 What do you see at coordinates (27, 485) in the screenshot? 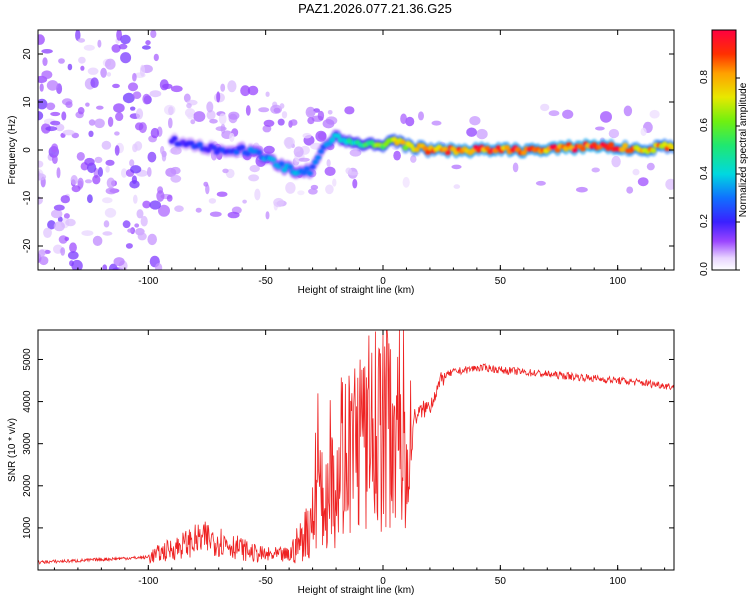
I see `snr-ytick-label: 2000` at bounding box center [27, 485].